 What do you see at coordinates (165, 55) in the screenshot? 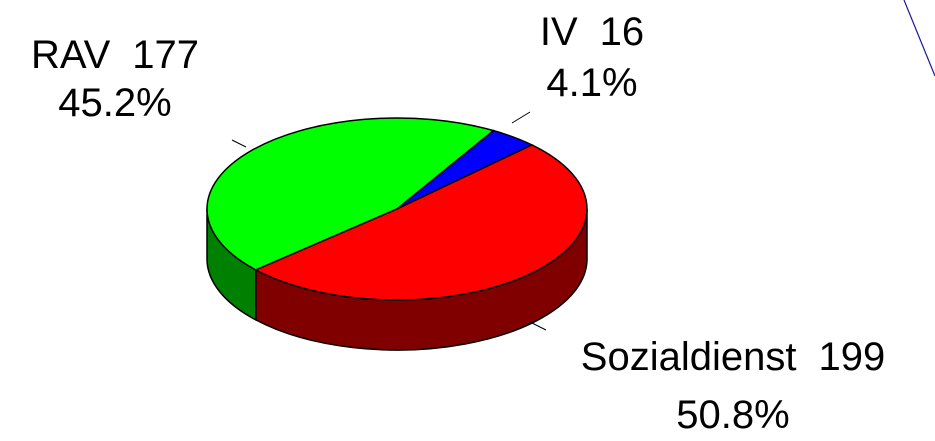
I see `slice-value: 177` at bounding box center [165, 55].